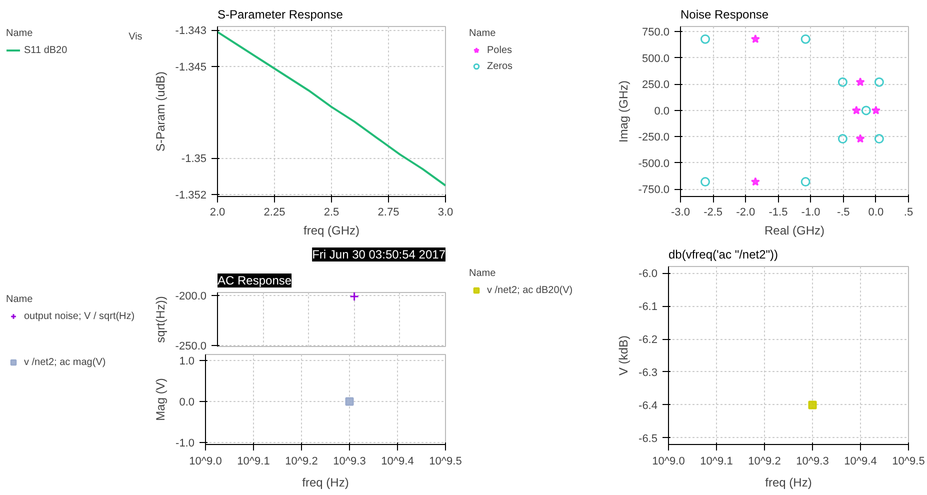 This screenshot has height=495, width=927. Describe the element at coordinates (255, 281) in the screenshot. I see `chart-title: AC Response` at that location.